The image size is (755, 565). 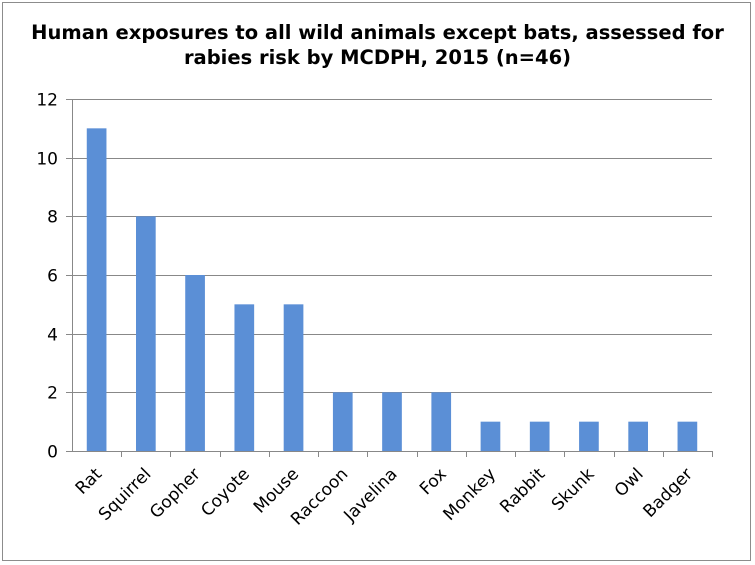 What do you see at coordinates (342, 421) in the screenshot?
I see `bar-raccoon` at bounding box center [342, 421].